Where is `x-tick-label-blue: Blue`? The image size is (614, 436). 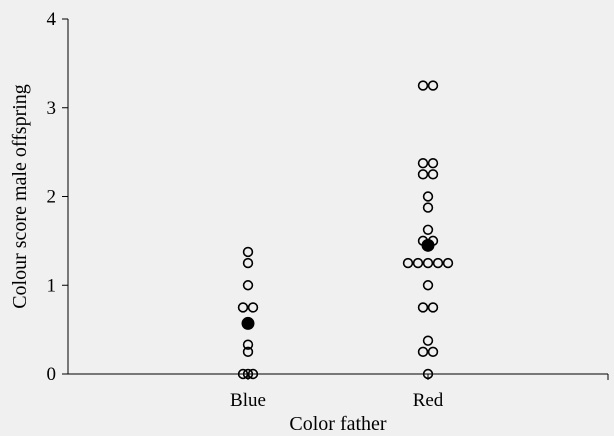 x-tick-label-blue: Blue is located at coordinates (248, 400).